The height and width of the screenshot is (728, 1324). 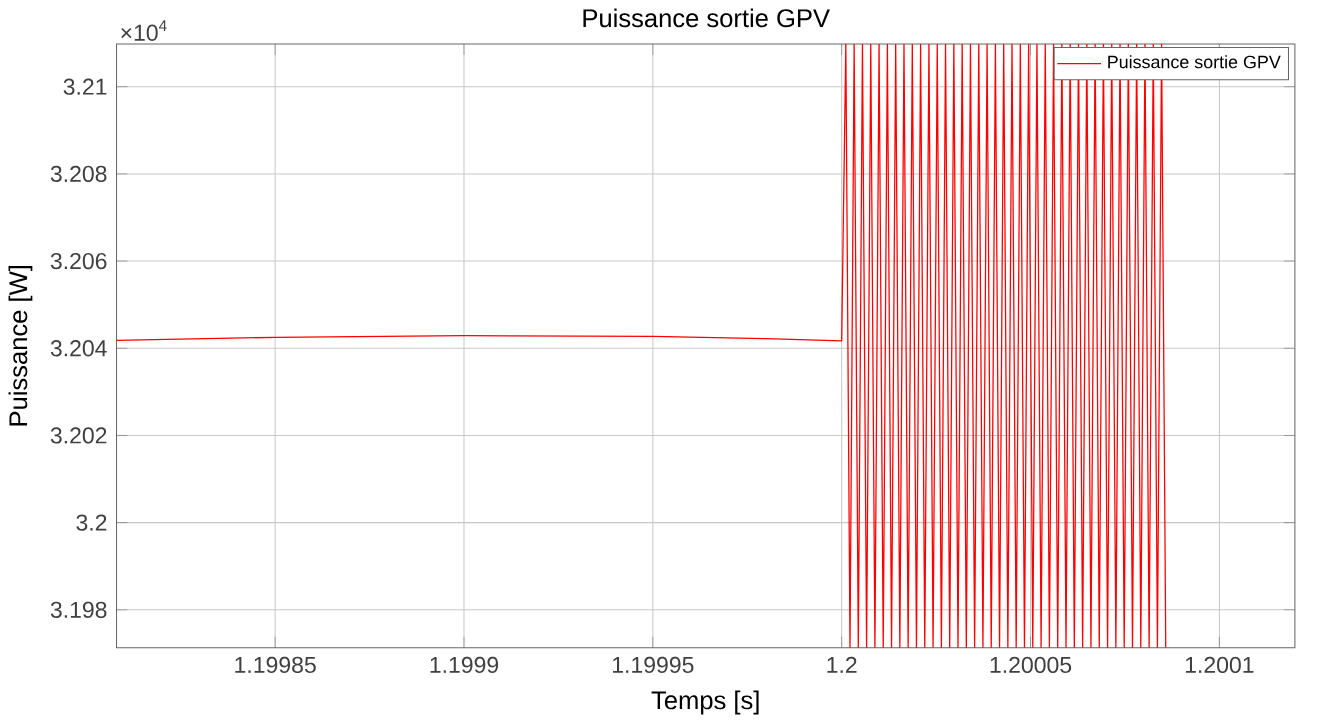 I want to click on y-tick-label: 3.198, so click(x=78, y=610).